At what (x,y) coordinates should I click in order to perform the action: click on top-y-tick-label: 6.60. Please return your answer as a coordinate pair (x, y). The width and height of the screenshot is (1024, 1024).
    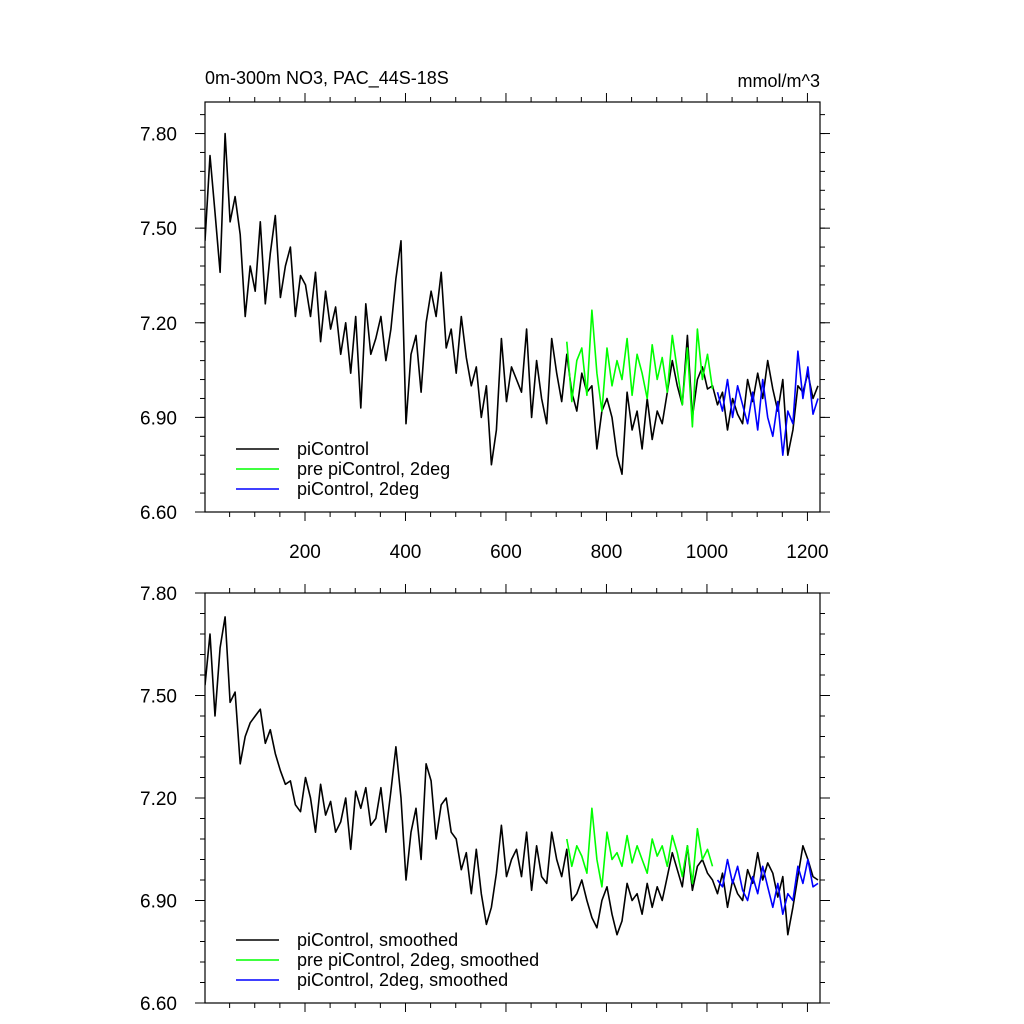
    Looking at the image, I should click on (158, 513).